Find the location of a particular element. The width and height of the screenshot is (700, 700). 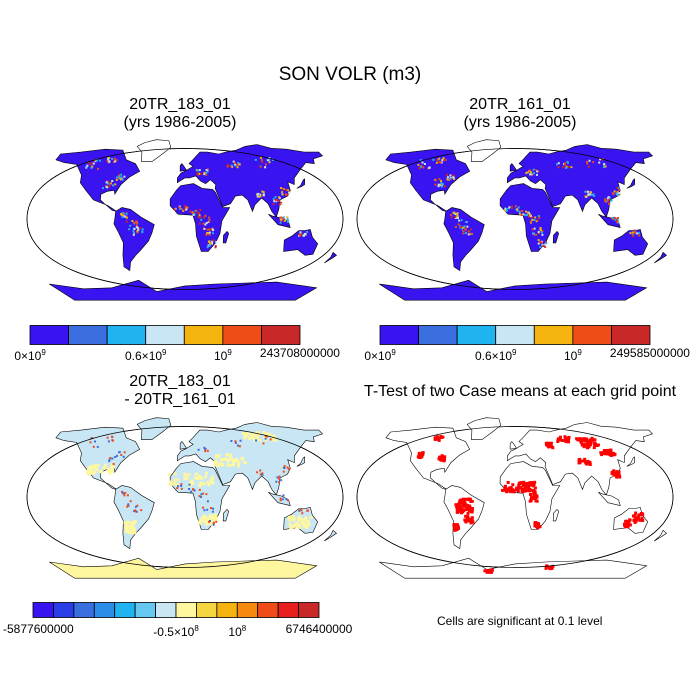

panel-2-title-line-2: (yrs 1986-2005) is located at coordinates (520, 122).